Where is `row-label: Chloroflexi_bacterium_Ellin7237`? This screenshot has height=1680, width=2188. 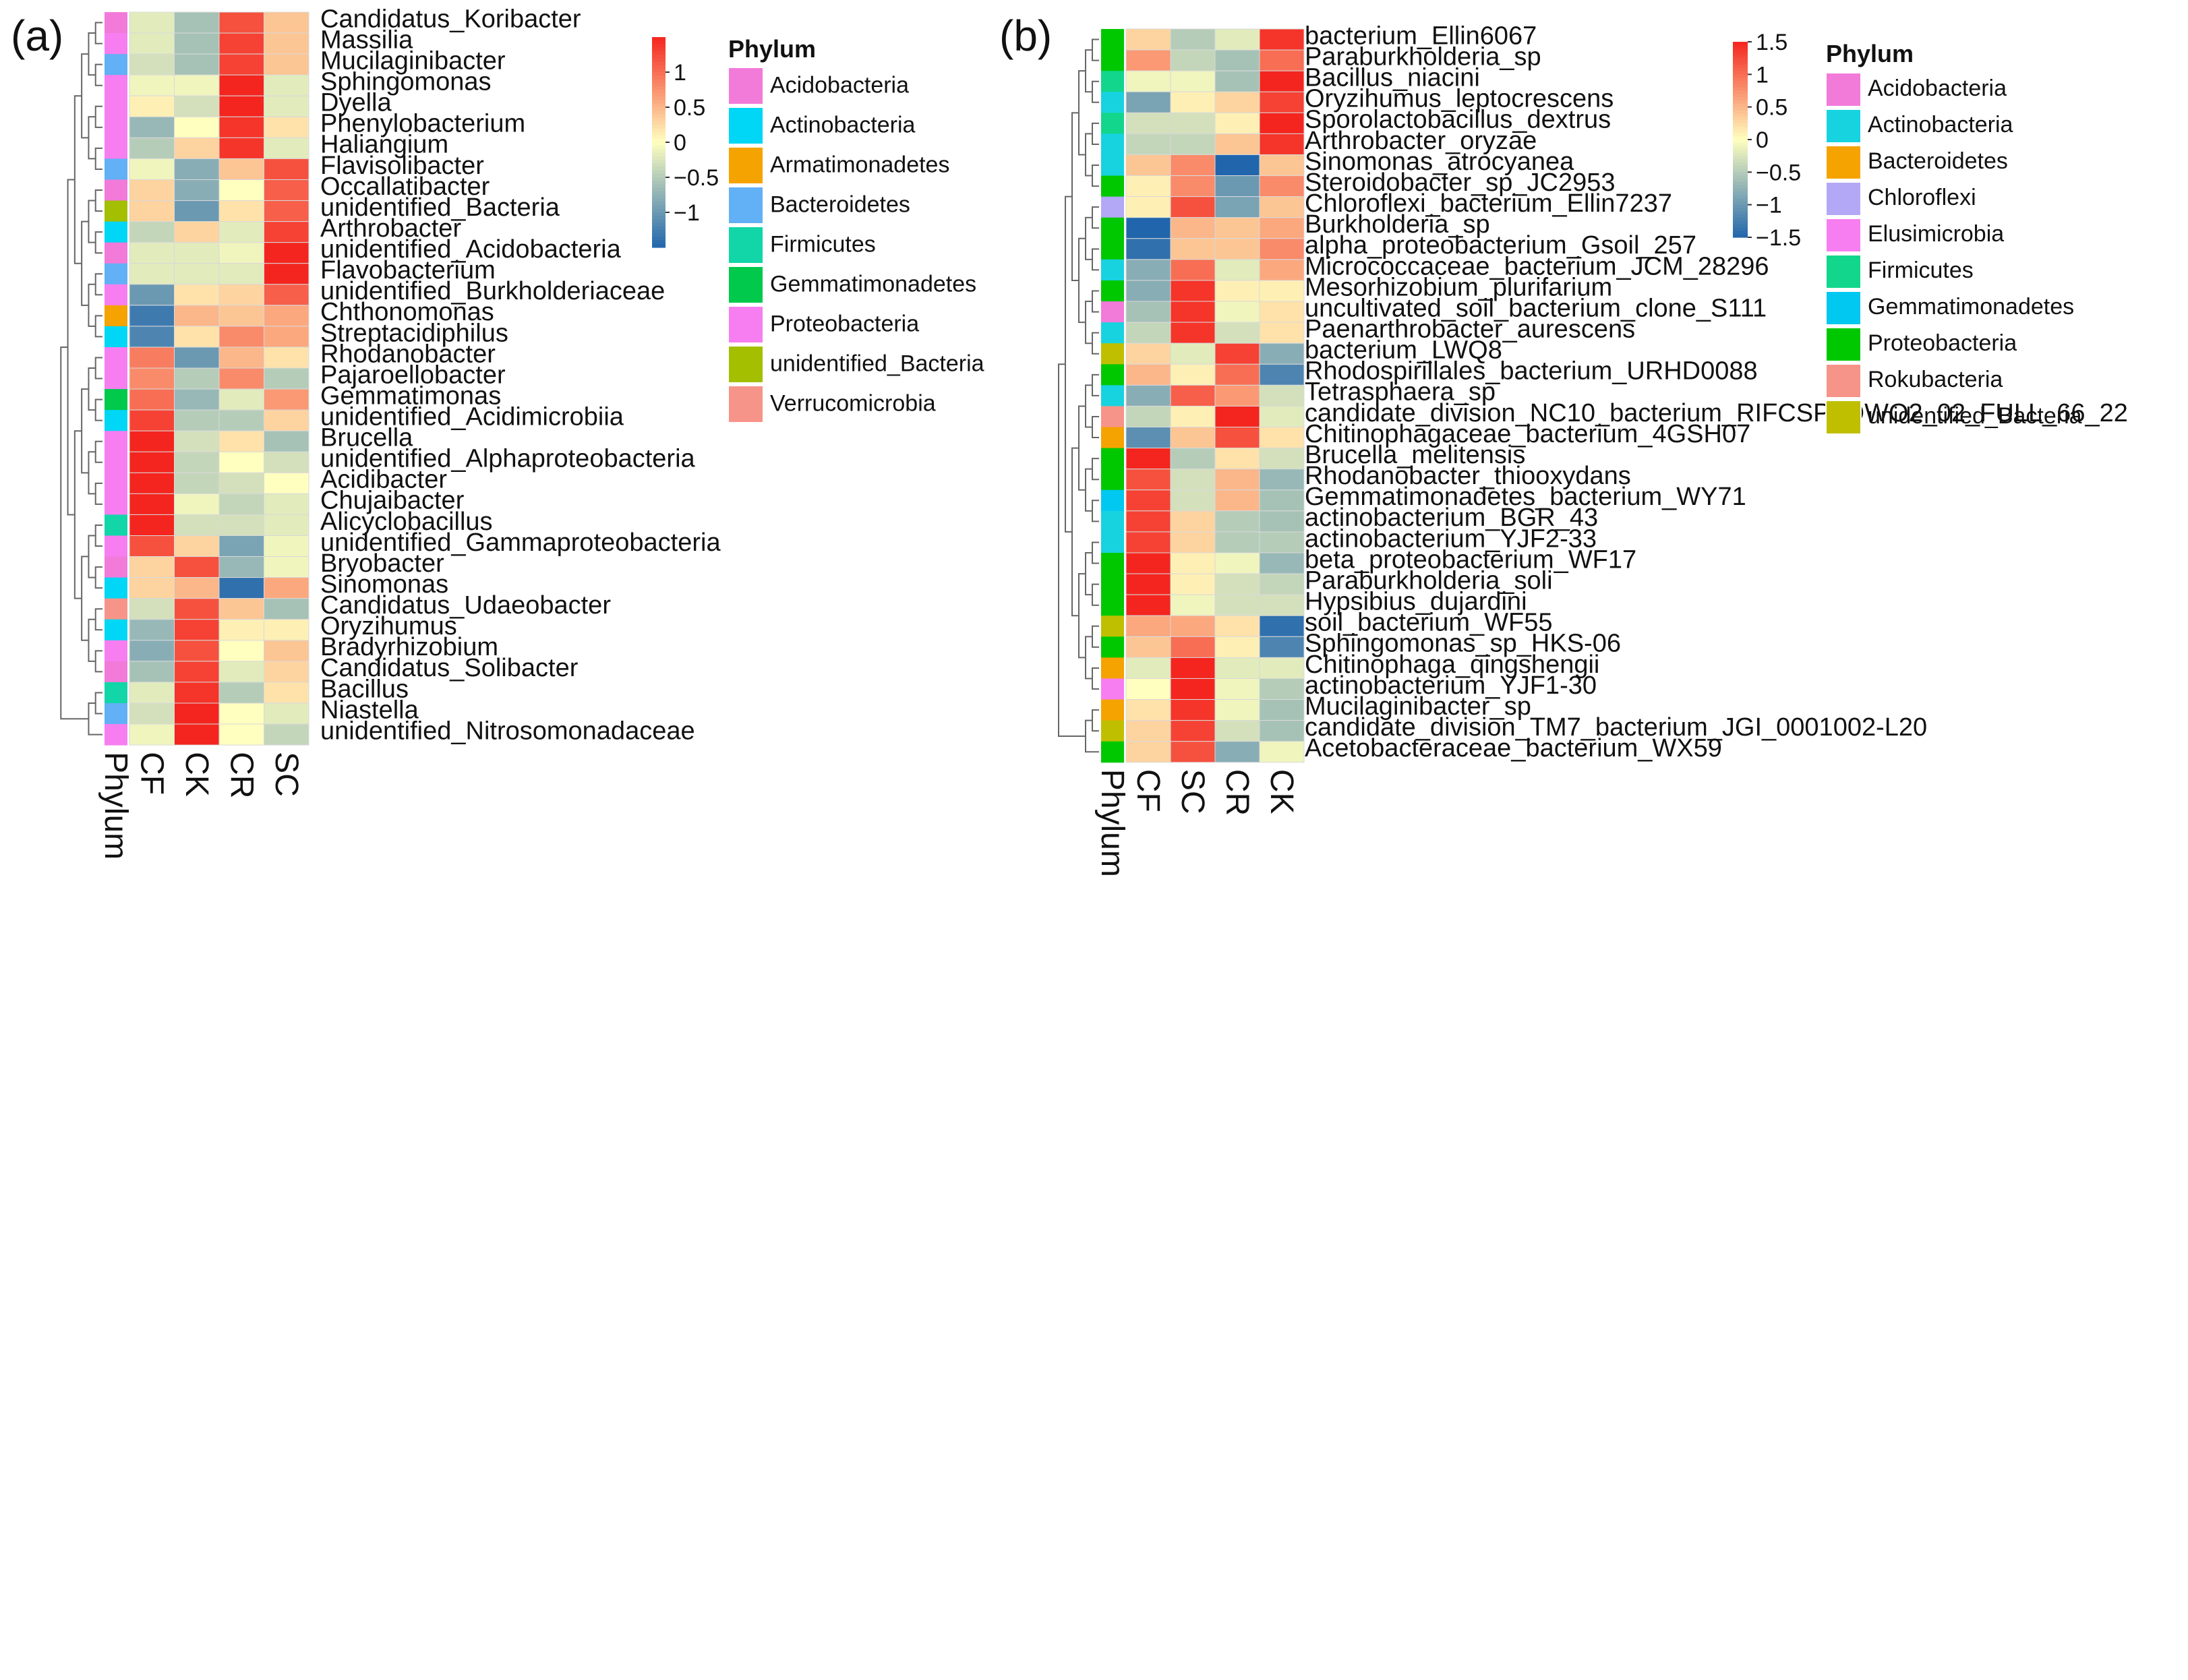 row-label: Chloroflexi_bacterium_Ellin7237 is located at coordinates (1489, 203).